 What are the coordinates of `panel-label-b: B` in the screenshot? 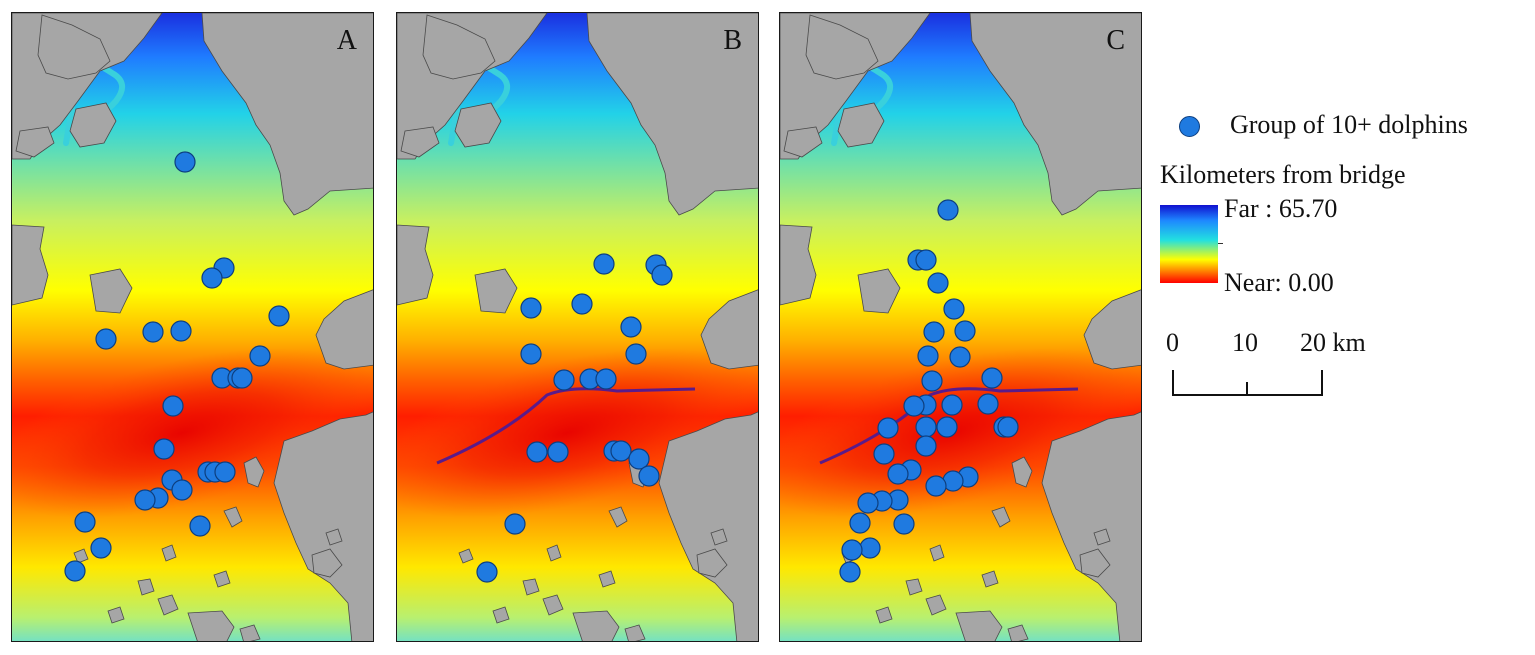 It's located at (732, 40).